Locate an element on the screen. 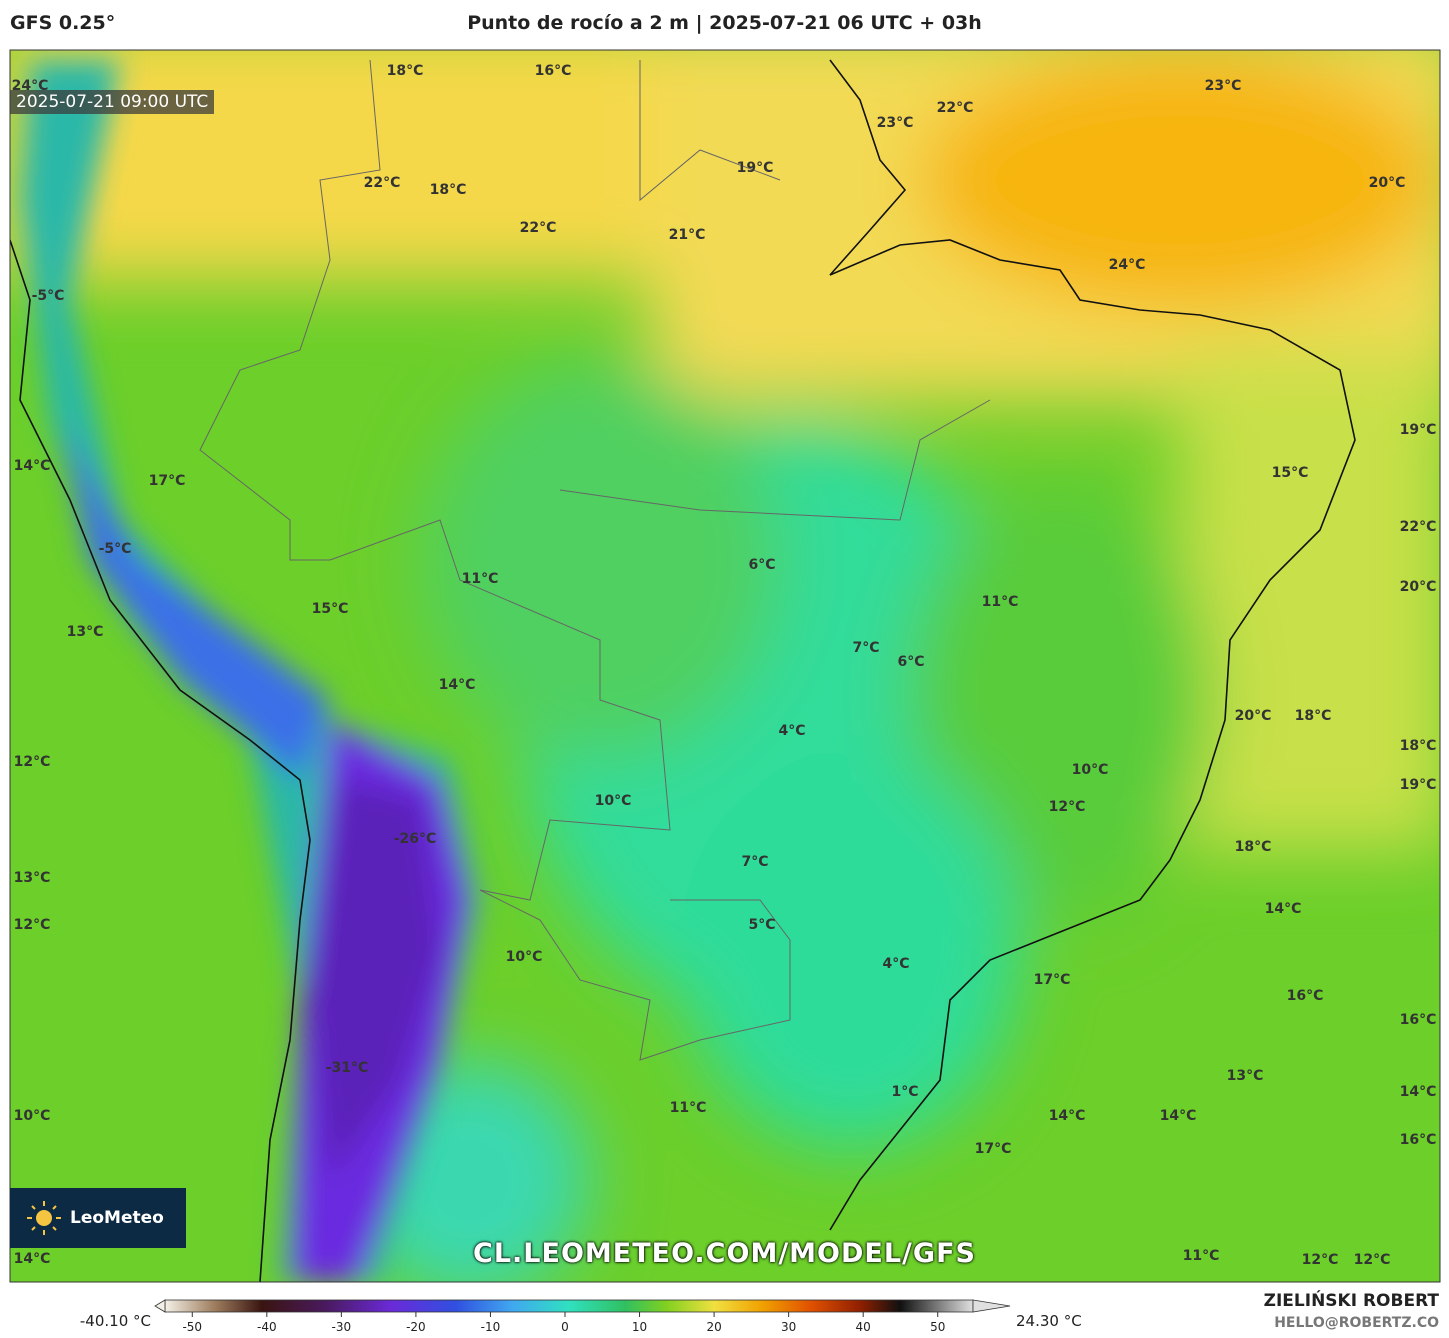  colorbar-tick-label: -20 is located at coordinates (416, 1327).